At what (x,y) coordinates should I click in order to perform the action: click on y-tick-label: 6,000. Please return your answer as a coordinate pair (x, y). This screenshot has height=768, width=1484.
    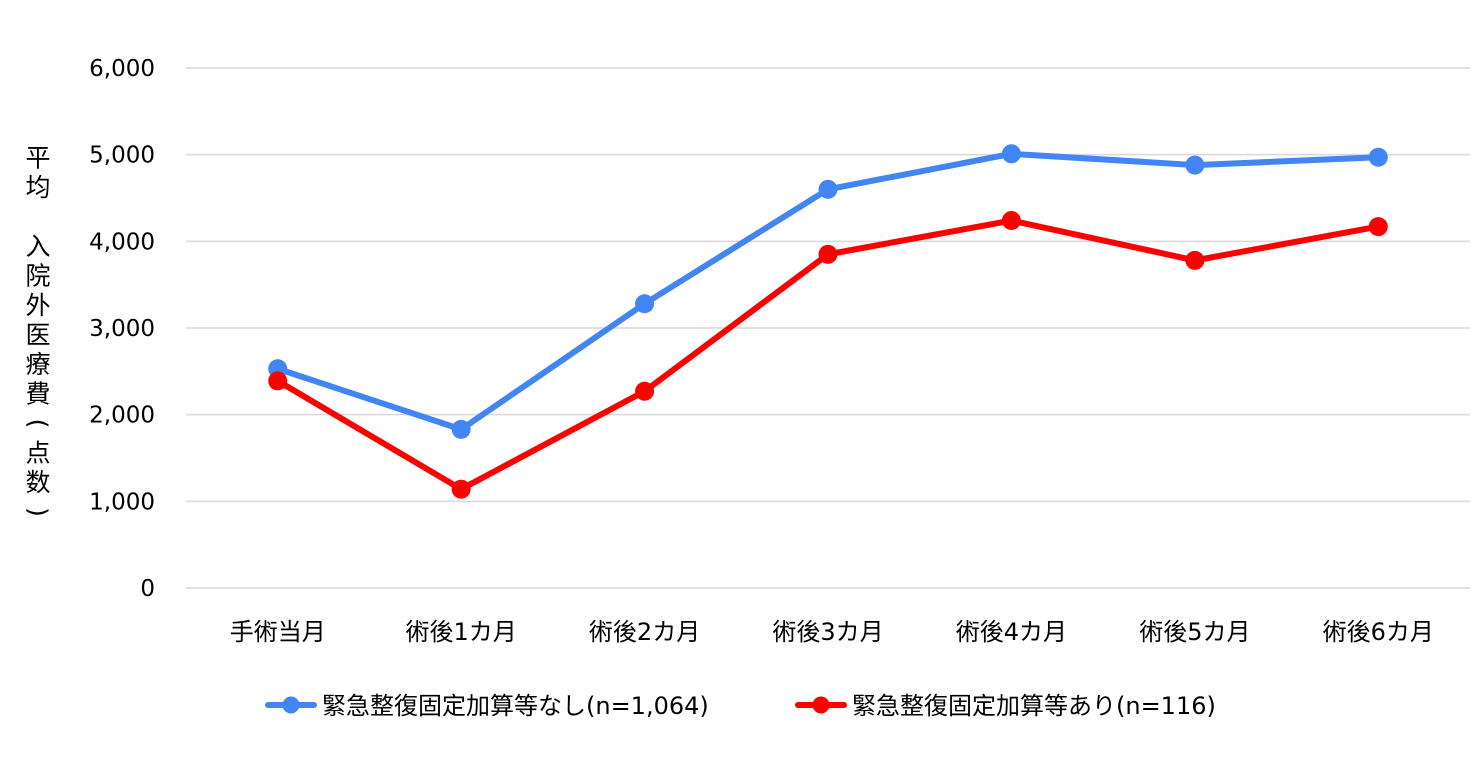
    Looking at the image, I should click on (122, 69).